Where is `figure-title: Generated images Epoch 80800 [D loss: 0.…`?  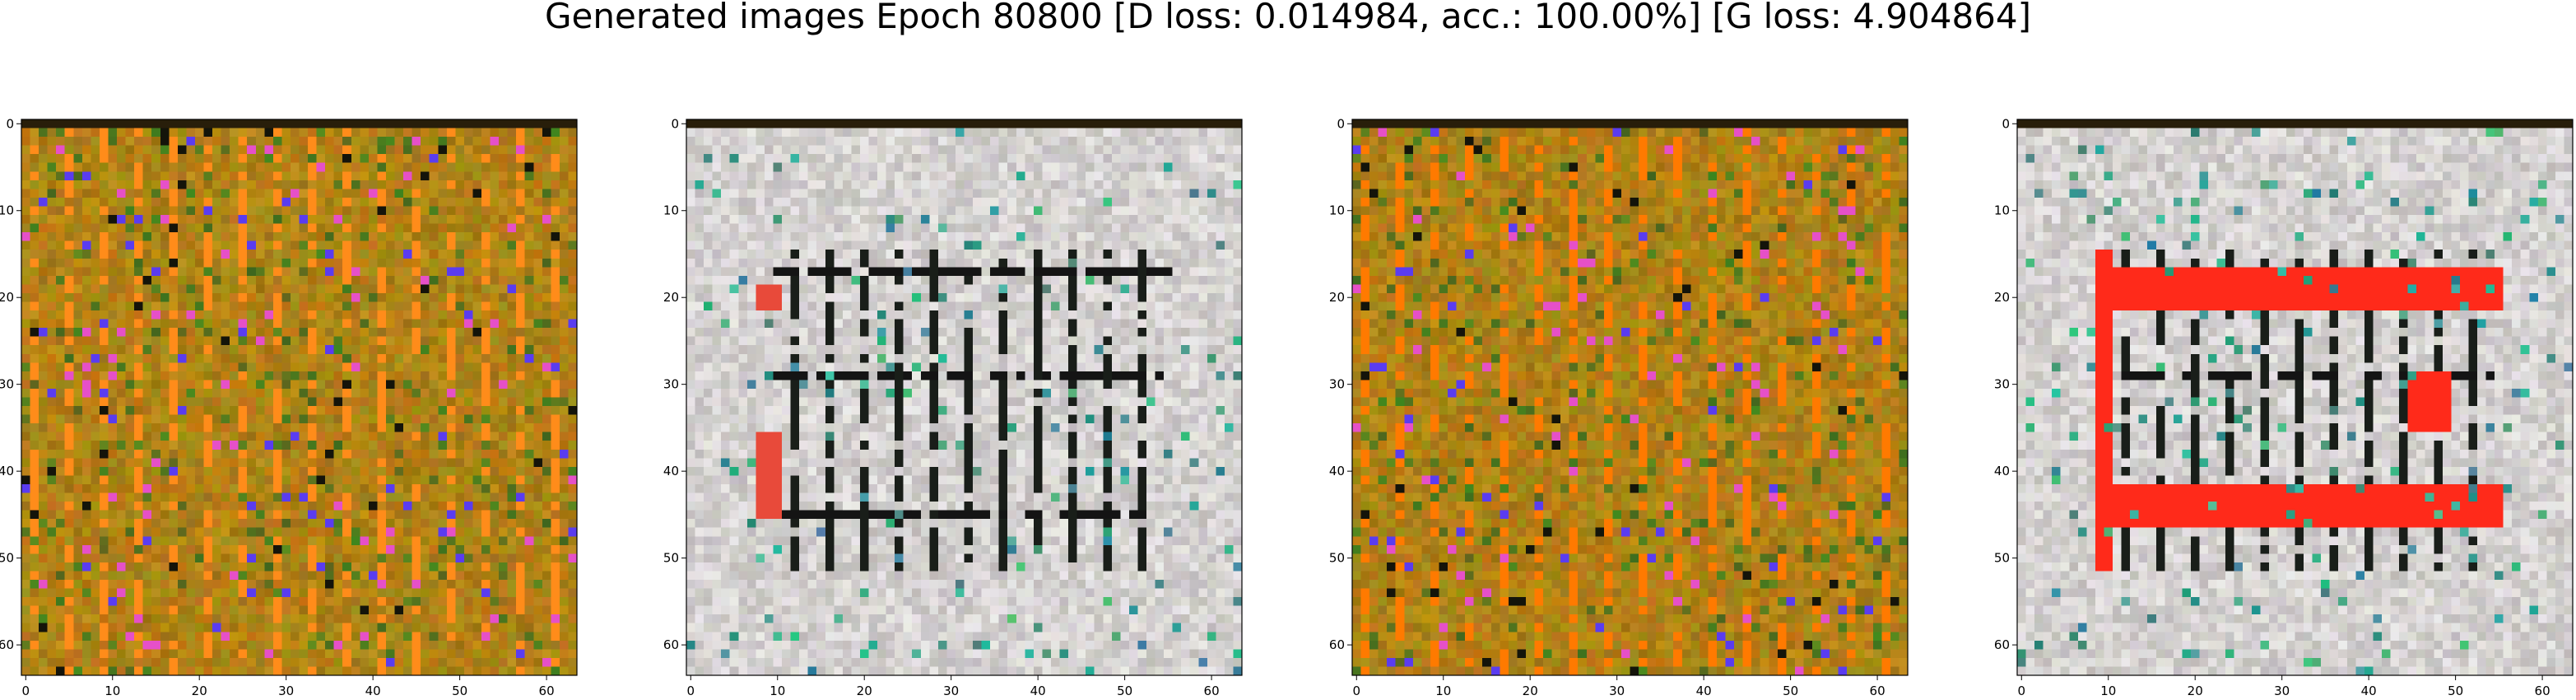 figure-title: Generated images Epoch 80800 [D loss: 0.… is located at coordinates (1288, 18).